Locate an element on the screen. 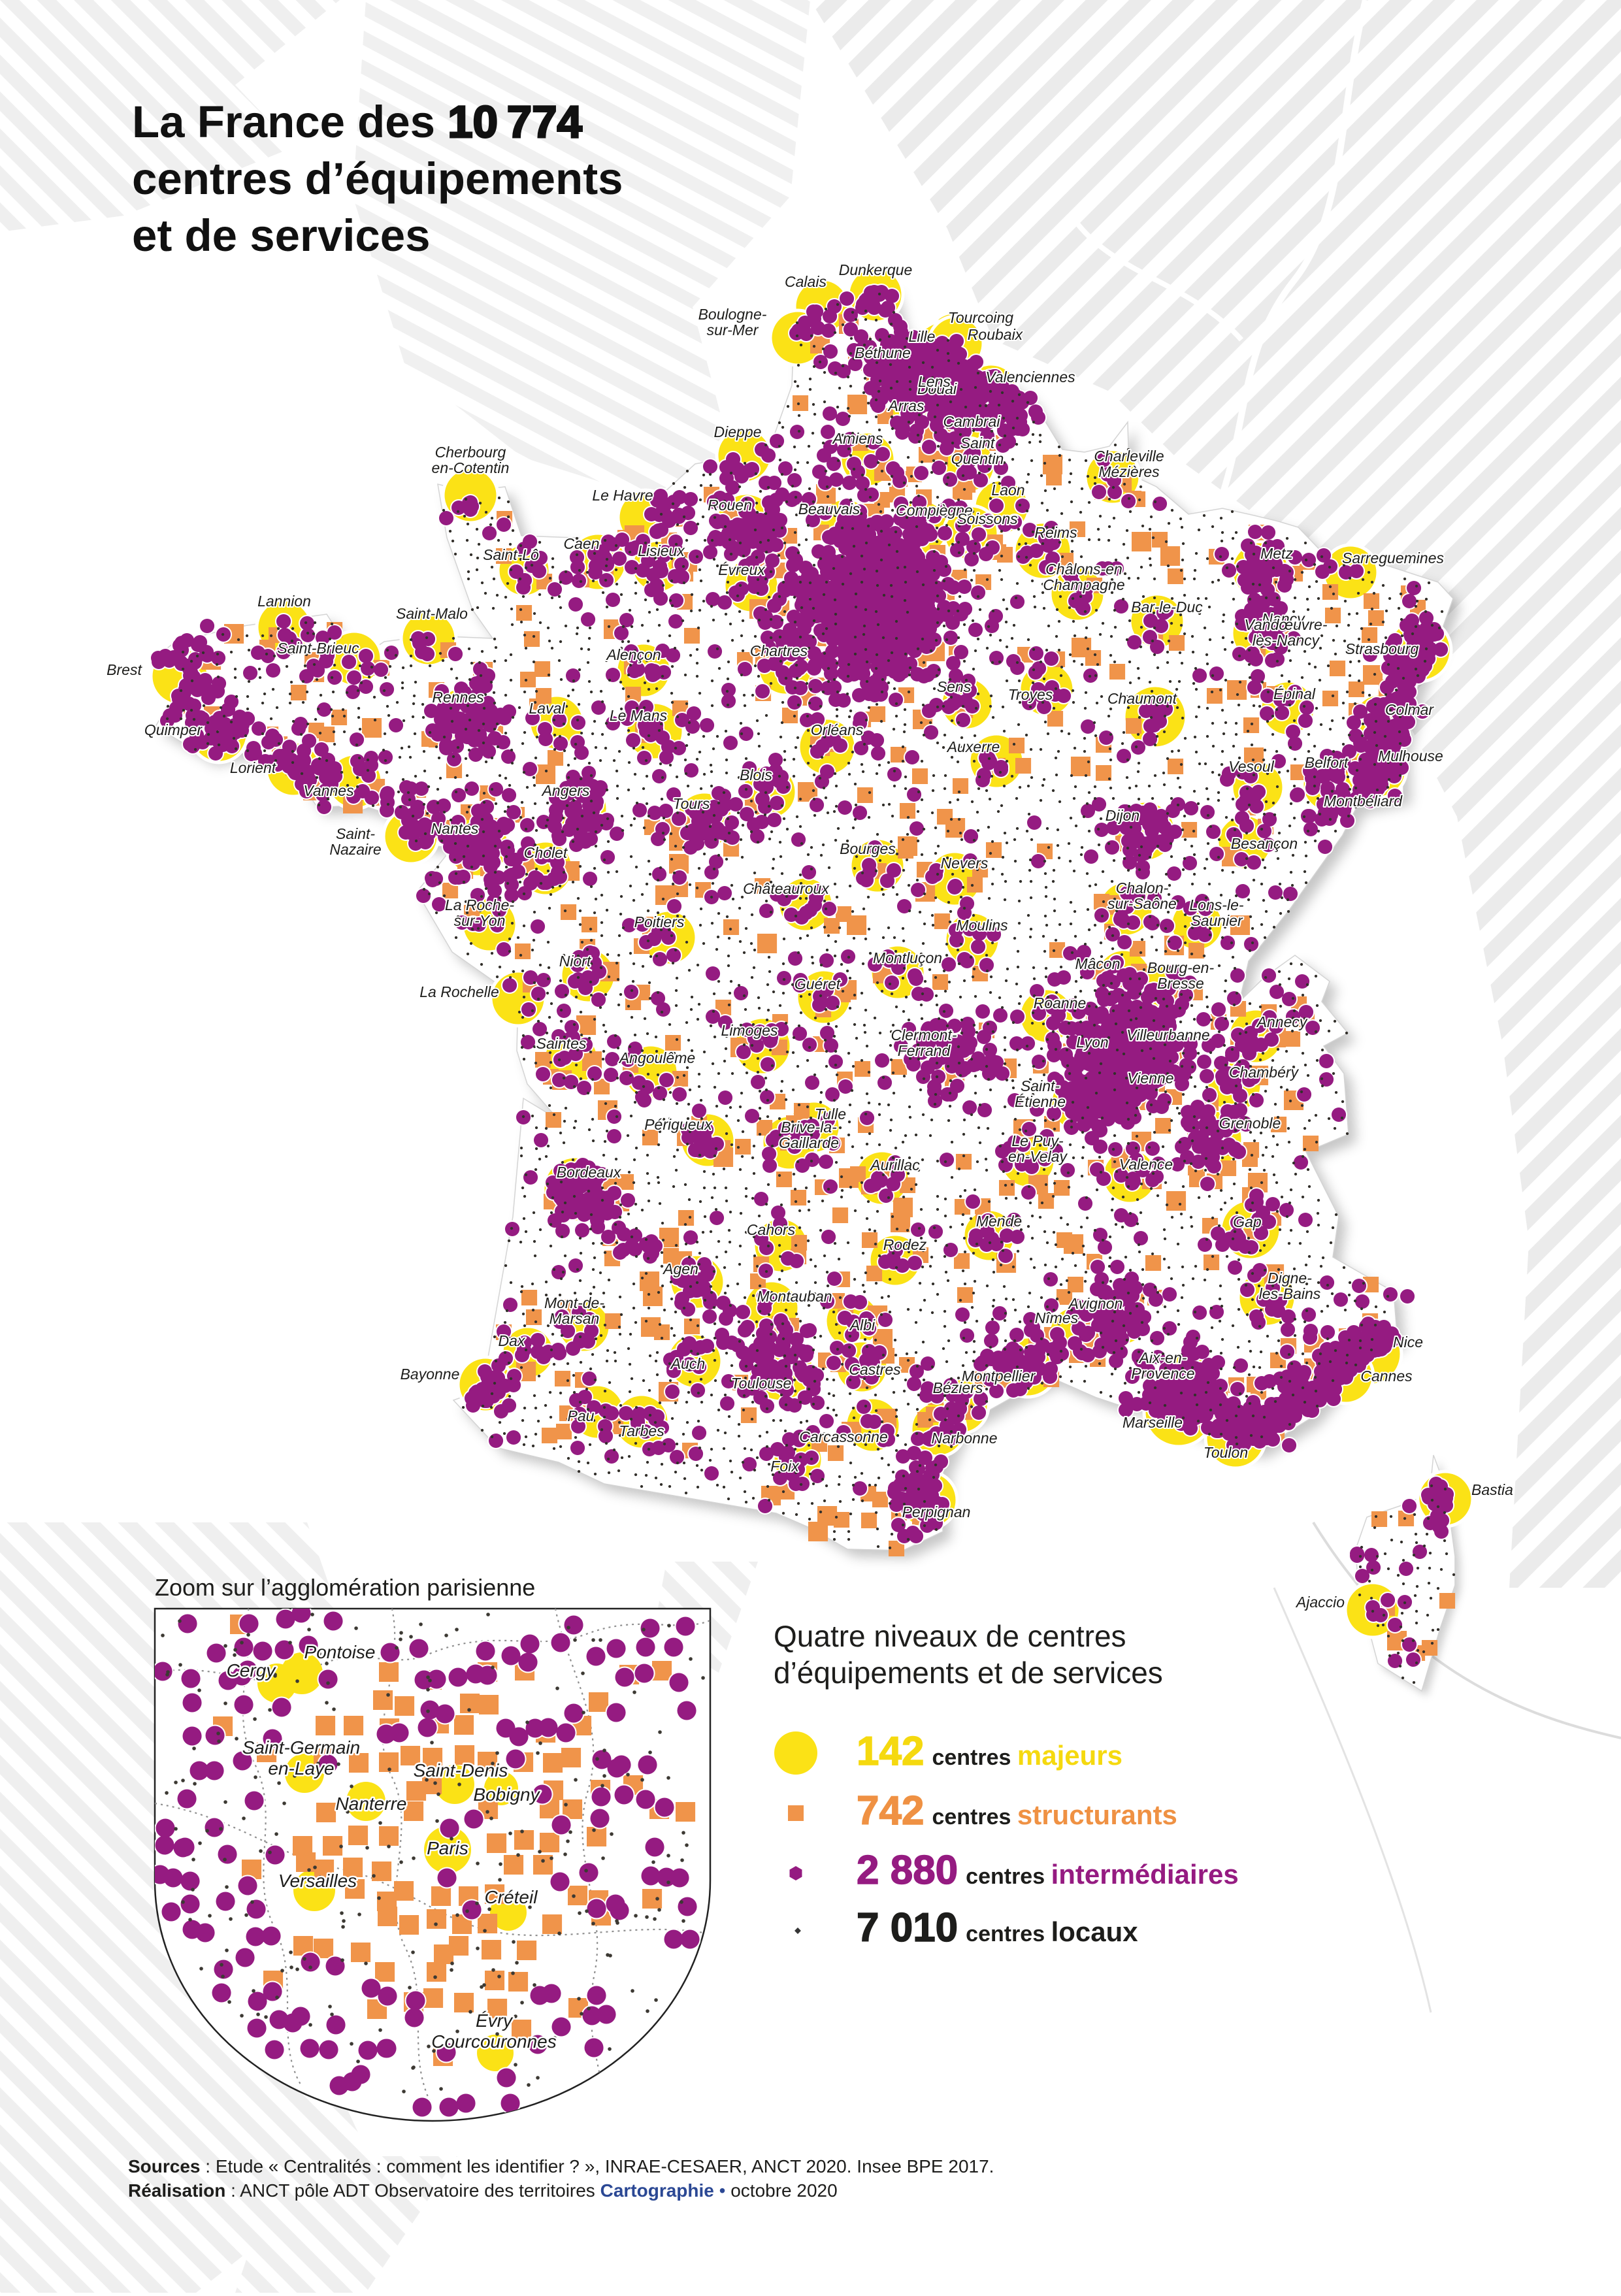 Image resolution: width=1621 pixels, height=2296 pixels. svg-text: Boulogne-sur-Mer is located at coordinates (732, 322).